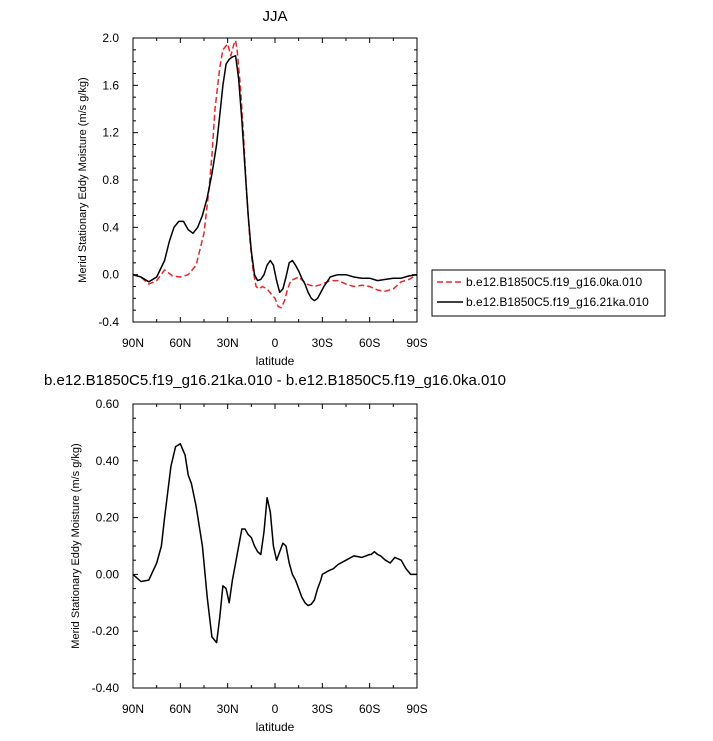 This screenshot has height=741, width=713. I want to click on top-x-tick-label: 60S, so click(369, 343).